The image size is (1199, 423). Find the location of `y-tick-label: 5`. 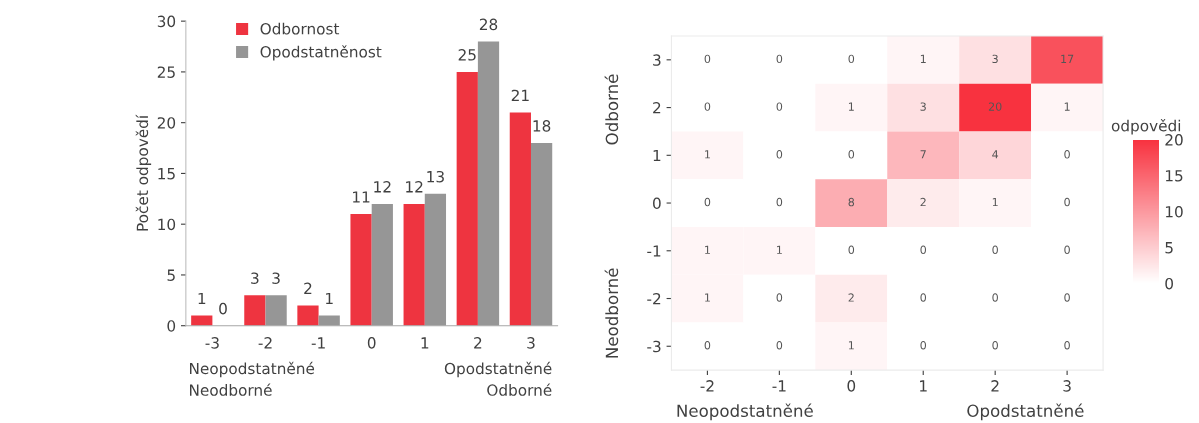

y-tick-label: 5 is located at coordinates (171, 275).